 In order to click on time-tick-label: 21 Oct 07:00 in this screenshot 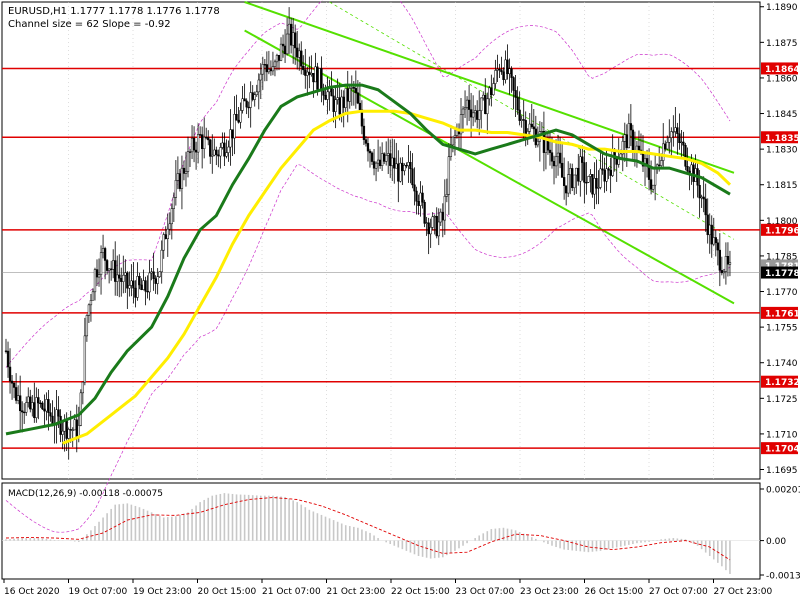, I will do `click(291, 592)`.